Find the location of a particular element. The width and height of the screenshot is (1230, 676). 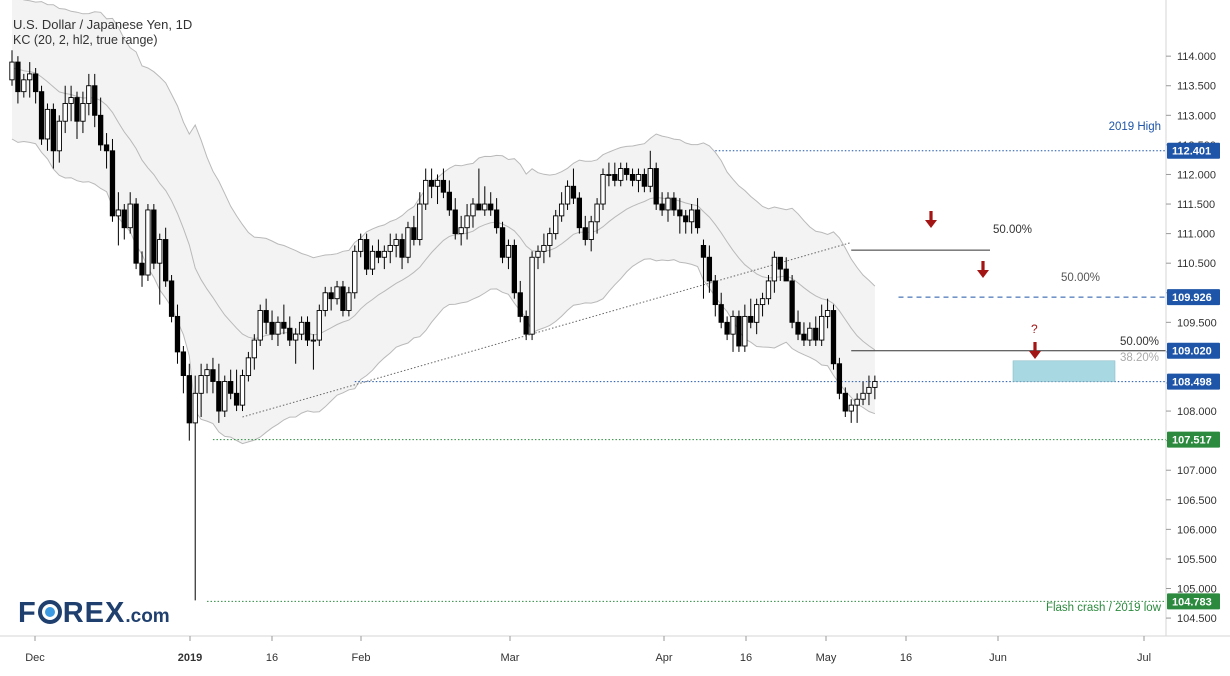

price-label: 109.020 is located at coordinates (1193, 350).